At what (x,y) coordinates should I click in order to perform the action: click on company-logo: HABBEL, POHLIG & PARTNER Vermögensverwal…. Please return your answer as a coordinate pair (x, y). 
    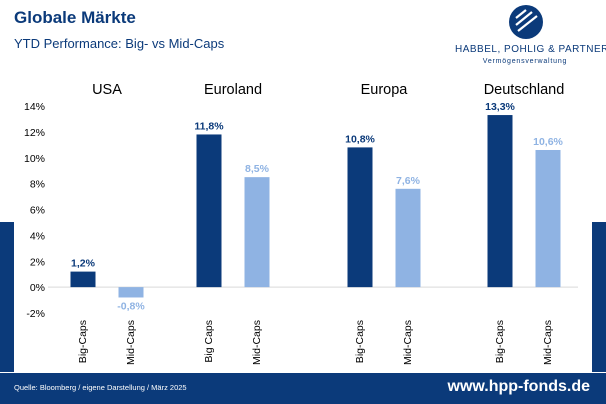
    Looking at the image, I should click on (530, 35).